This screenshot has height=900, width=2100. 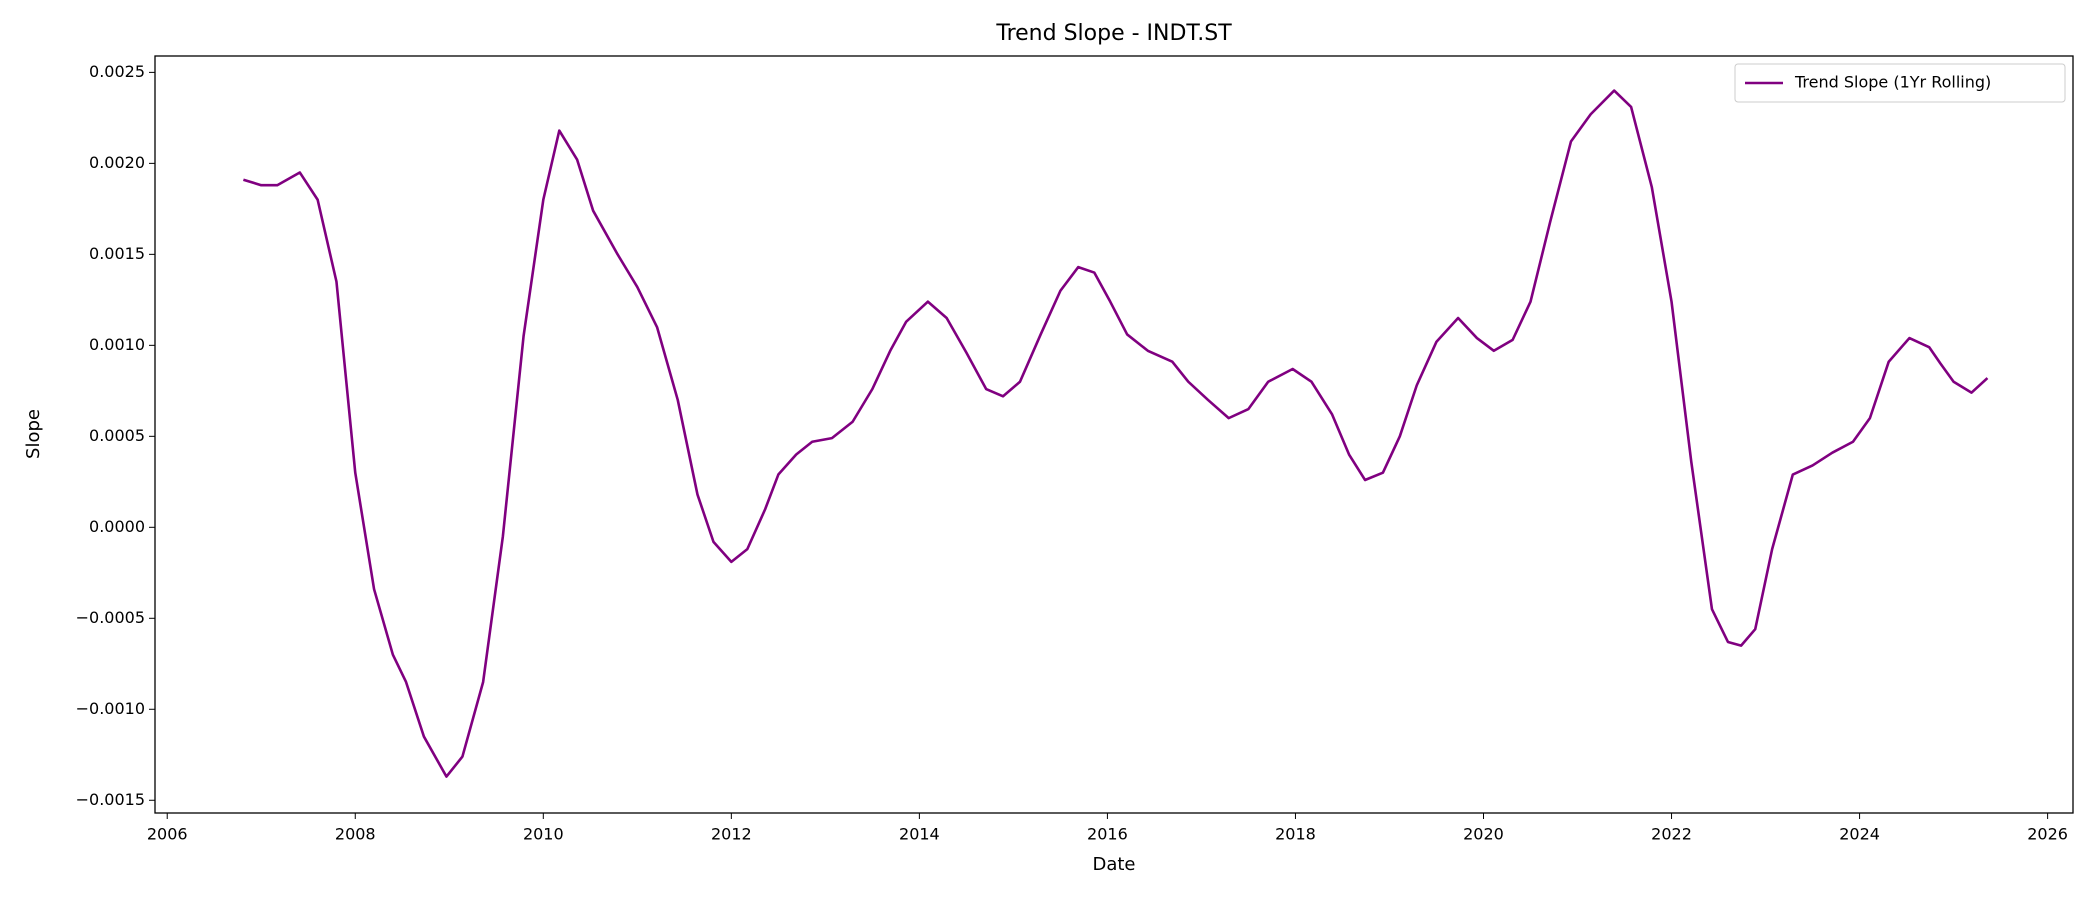 I want to click on y-tick-label: 0.0020, so click(x=117, y=162).